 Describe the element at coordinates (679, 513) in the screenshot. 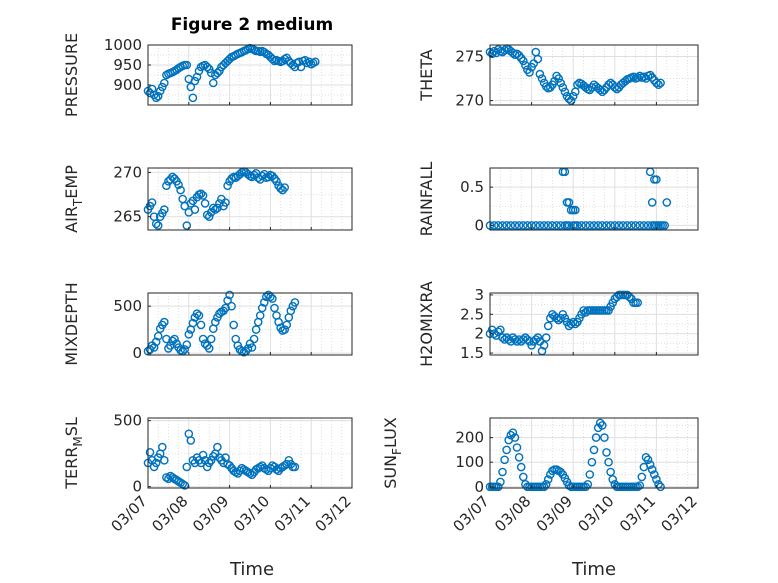

I see `x-tick-label: 03/12` at that location.